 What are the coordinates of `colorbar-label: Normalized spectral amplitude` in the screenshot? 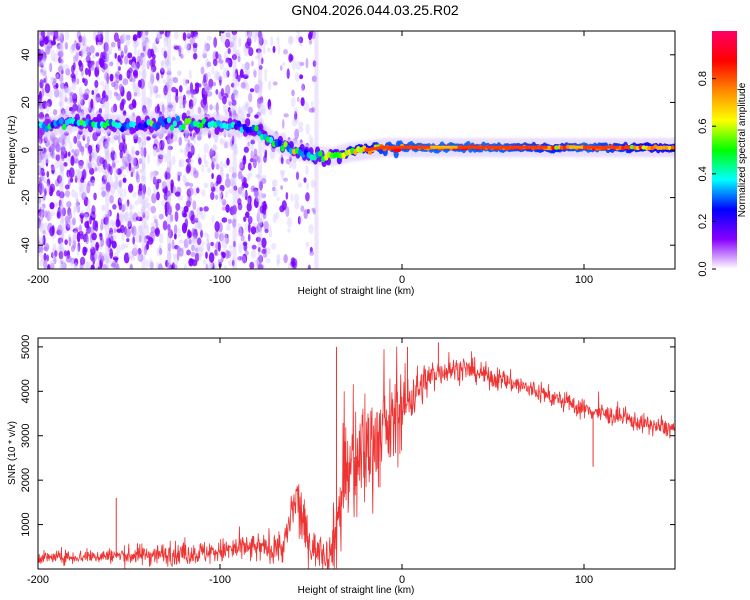 It's located at (742, 149).